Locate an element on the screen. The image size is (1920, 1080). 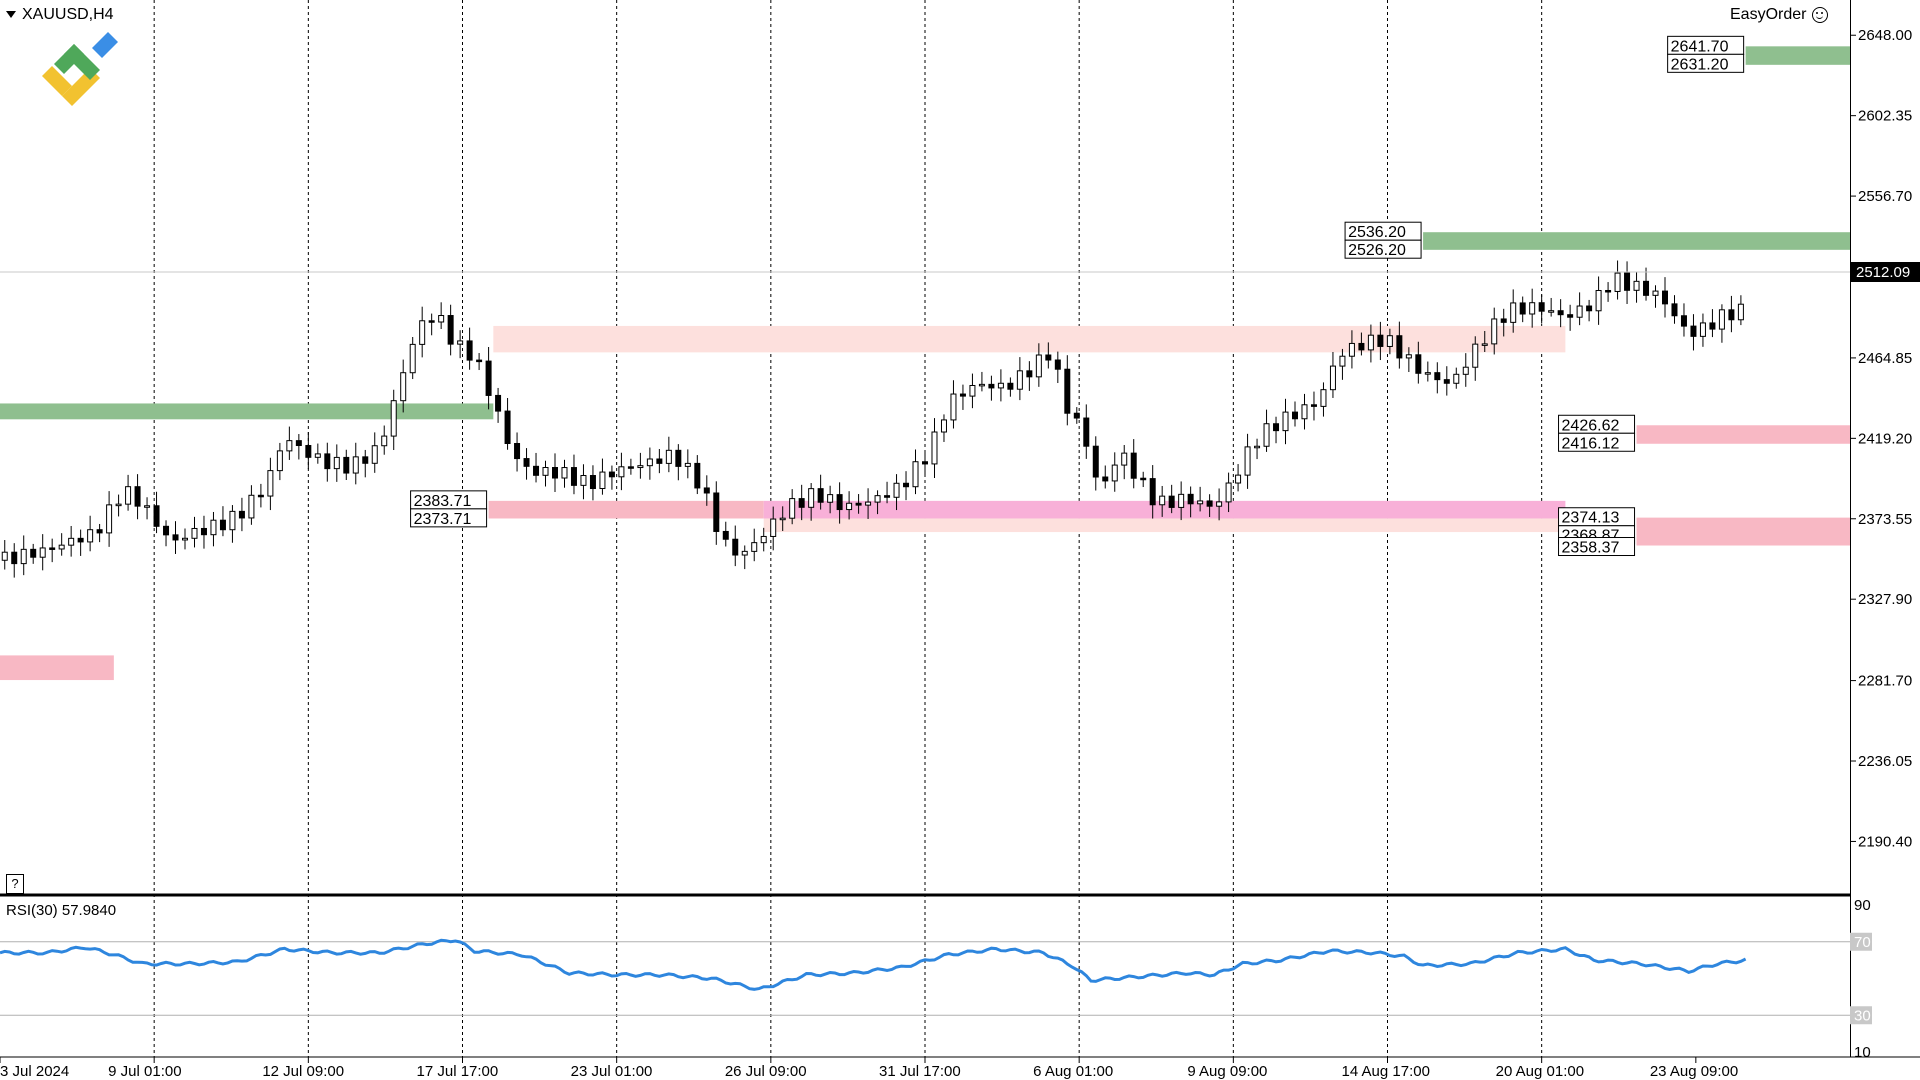
easyorder-label: EasyOrder is located at coordinates (1768, 14).